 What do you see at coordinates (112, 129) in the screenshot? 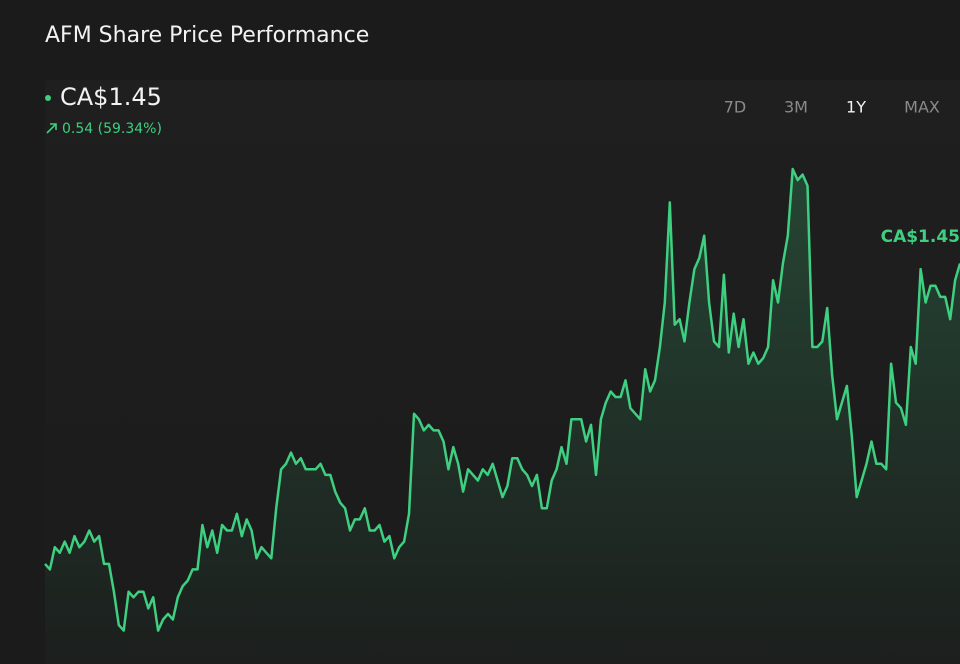
I see `price-change: 0.54 (59.34%)` at bounding box center [112, 129].